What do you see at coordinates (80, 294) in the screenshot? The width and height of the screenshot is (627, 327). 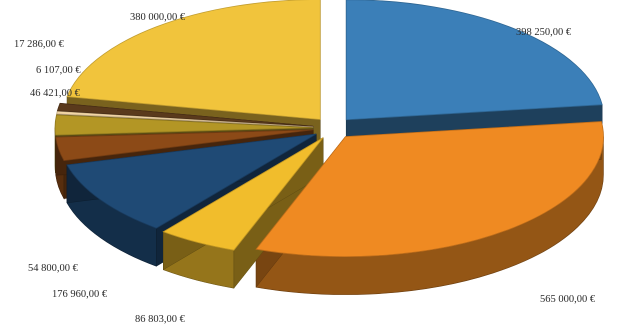 I see `slice-label-176960: 176 960,00 €` at bounding box center [80, 294].